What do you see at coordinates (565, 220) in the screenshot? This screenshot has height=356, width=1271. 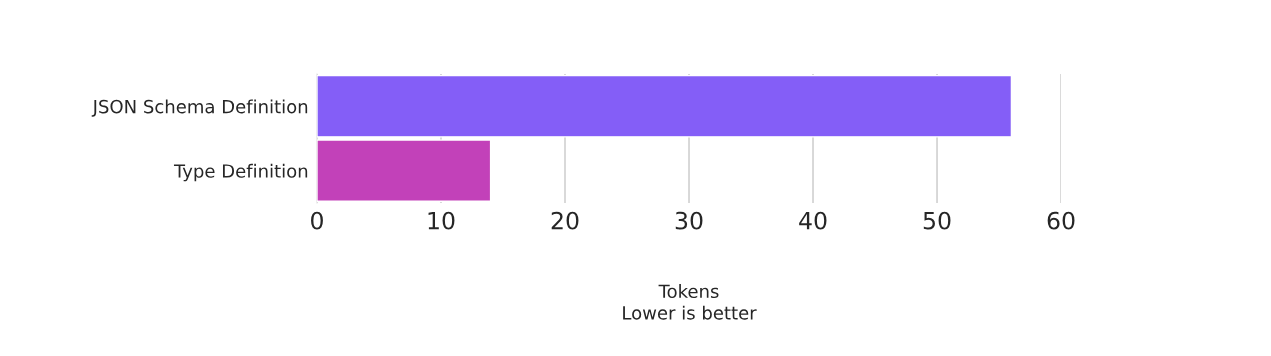 I see `x-tick-label: 20` at bounding box center [565, 220].